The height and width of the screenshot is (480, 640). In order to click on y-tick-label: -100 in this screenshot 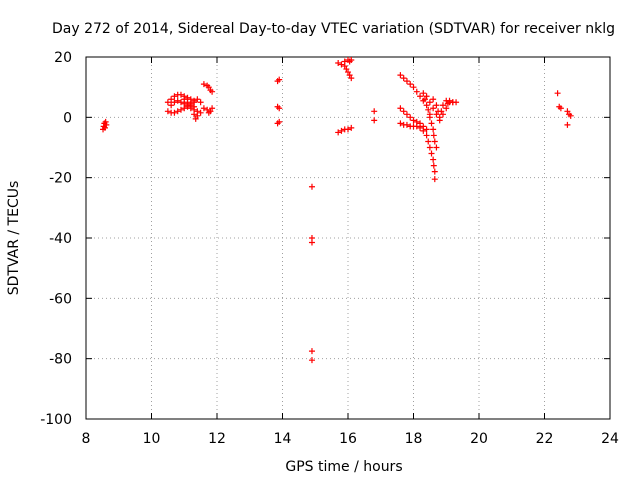, I will do `click(56, 420)`.